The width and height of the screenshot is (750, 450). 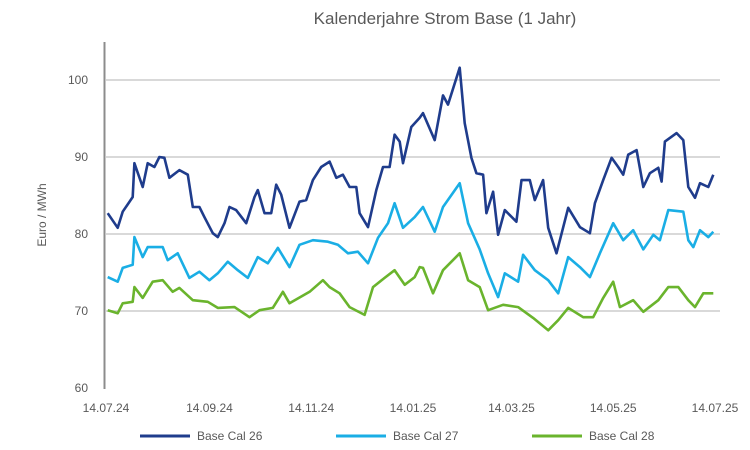 I want to click on legend-label: Base Cal 26, so click(x=230, y=436).